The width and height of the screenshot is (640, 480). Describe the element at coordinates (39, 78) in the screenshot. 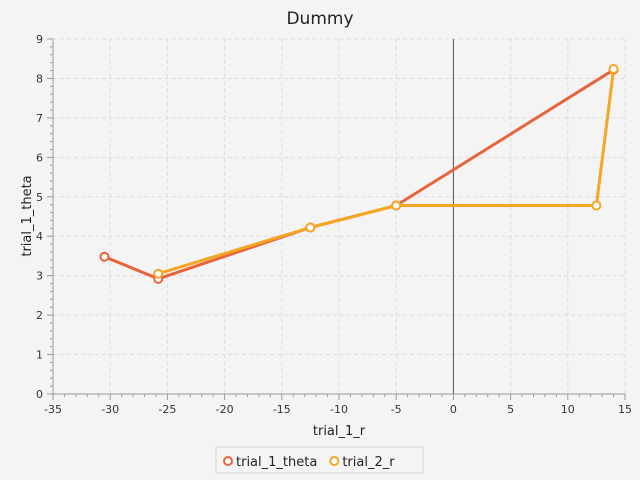

I see `y-tick-label: 8` at that location.